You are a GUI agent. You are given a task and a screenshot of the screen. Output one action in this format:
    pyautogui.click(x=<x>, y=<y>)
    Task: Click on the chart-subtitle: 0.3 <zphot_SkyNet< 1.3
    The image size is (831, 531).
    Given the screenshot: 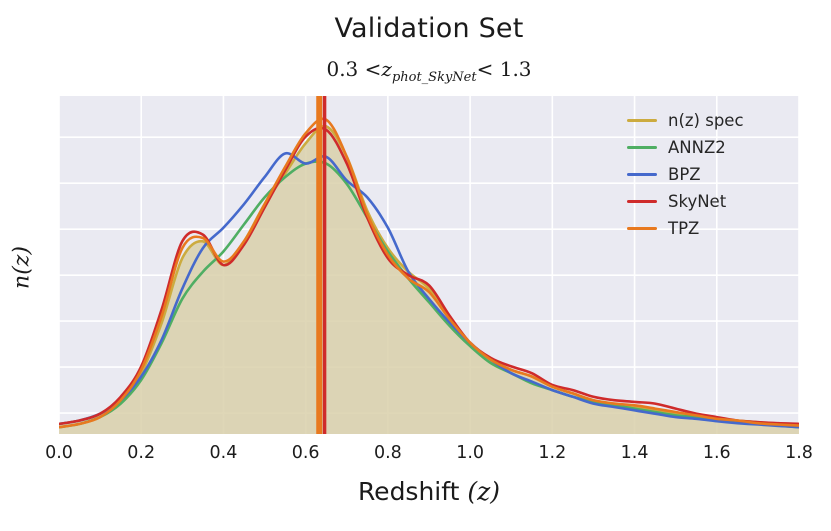 What is the action you would take?
    pyautogui.click(x=429, y=71)
    